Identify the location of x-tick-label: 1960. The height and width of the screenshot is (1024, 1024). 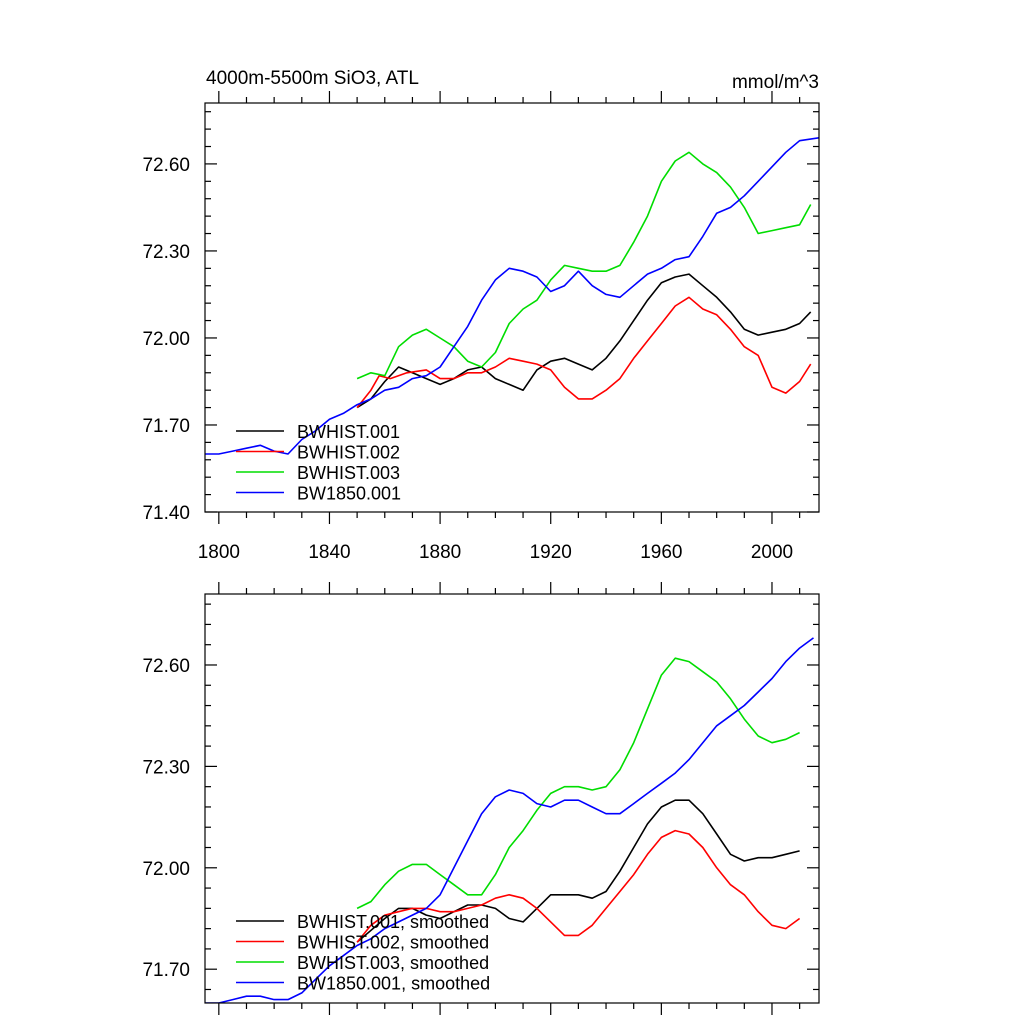
(661, 552).